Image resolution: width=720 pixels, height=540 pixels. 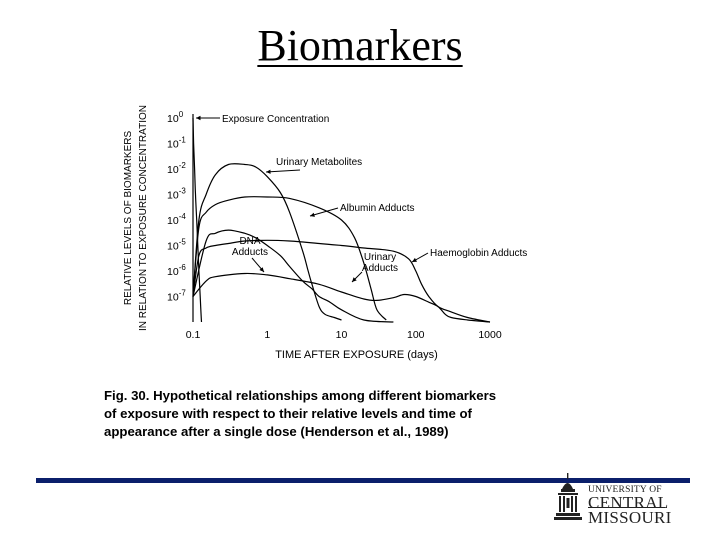 I want to click on y-tick-label: 10⁻⁵, so click(x=176, y=245).